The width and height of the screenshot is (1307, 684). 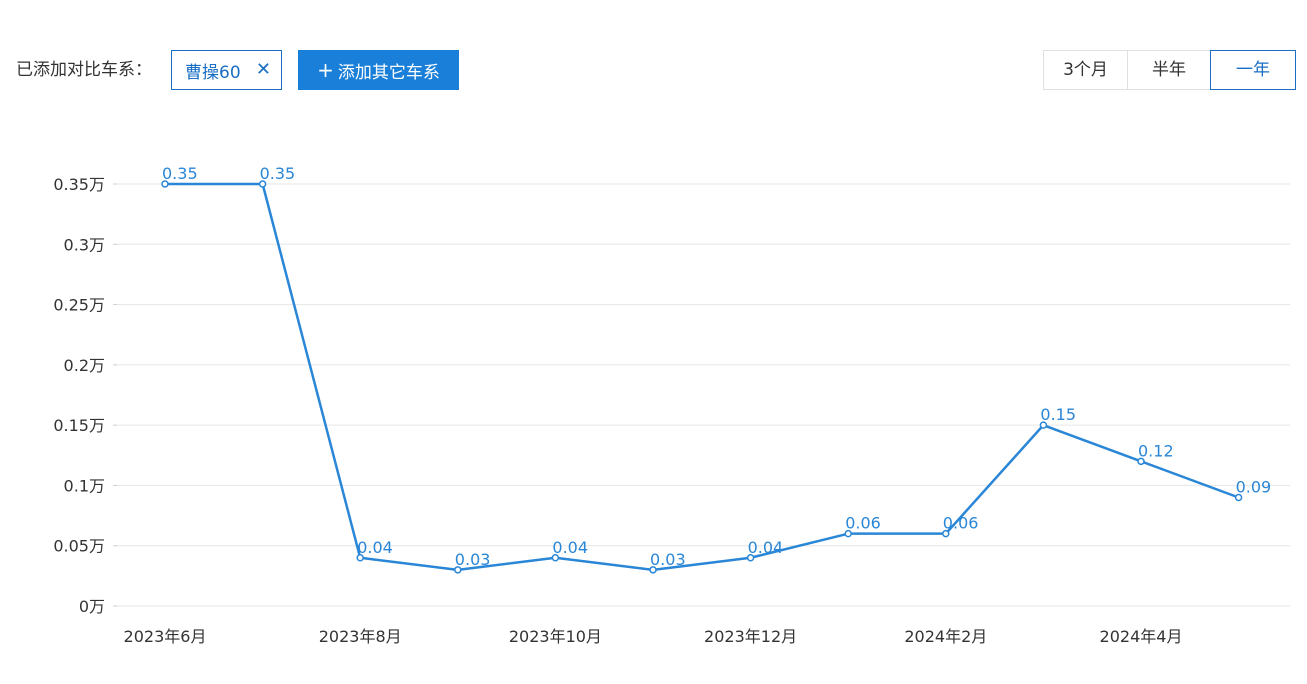 I want to click on y-tick-label: 0.35万, so click(x=79, y=184).